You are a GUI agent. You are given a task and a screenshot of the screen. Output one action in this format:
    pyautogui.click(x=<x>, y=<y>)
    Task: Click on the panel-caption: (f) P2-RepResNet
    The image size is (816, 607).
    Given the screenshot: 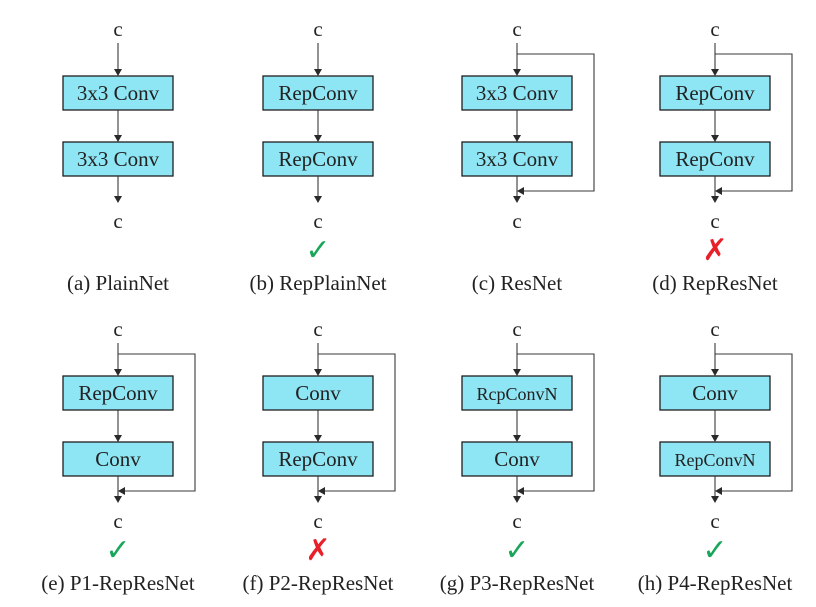 What is the action you would take?
    pyautogui.click(x=317, y=583)
    